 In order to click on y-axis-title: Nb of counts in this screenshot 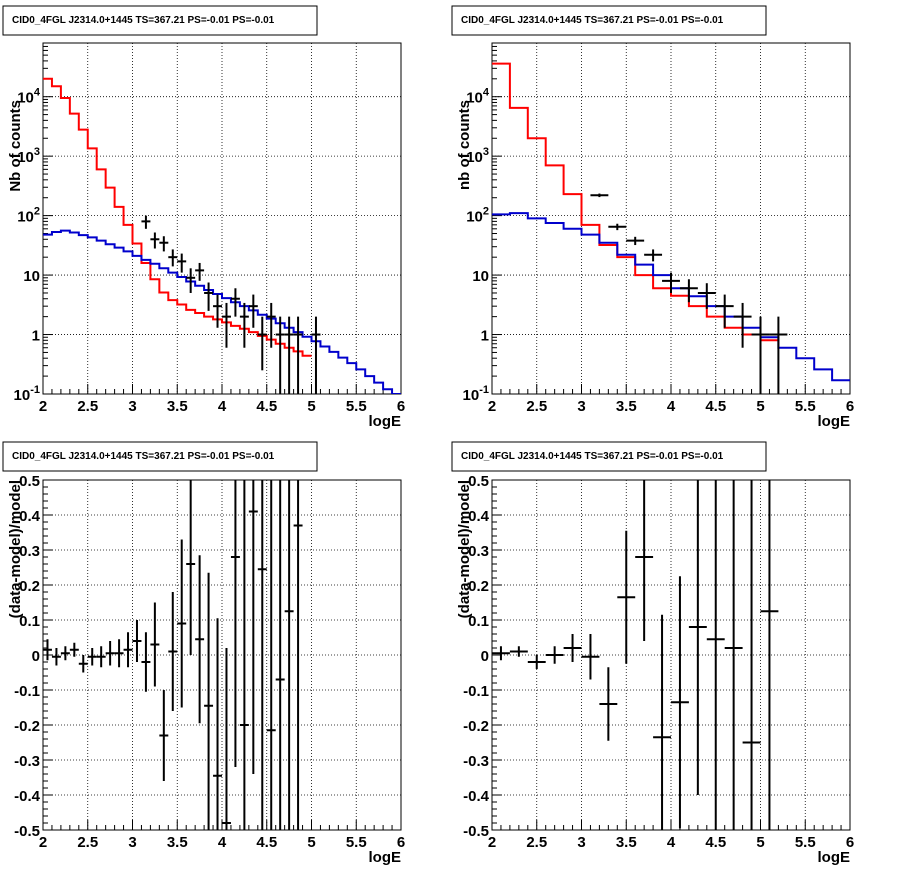, I will do `click(15, 146)`.